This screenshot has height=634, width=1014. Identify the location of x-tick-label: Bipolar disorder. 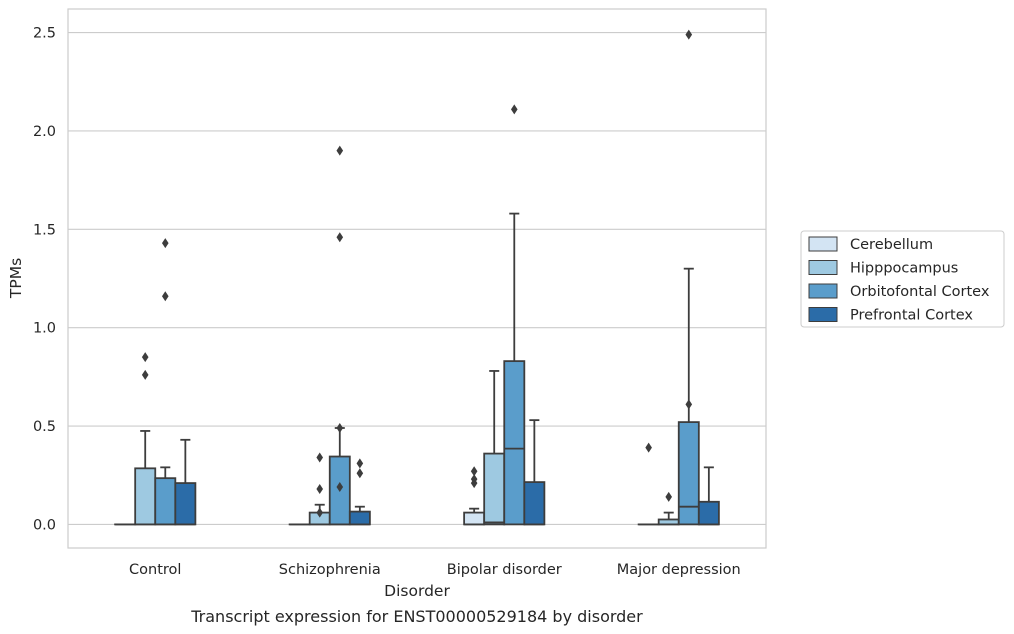
(504, 570).